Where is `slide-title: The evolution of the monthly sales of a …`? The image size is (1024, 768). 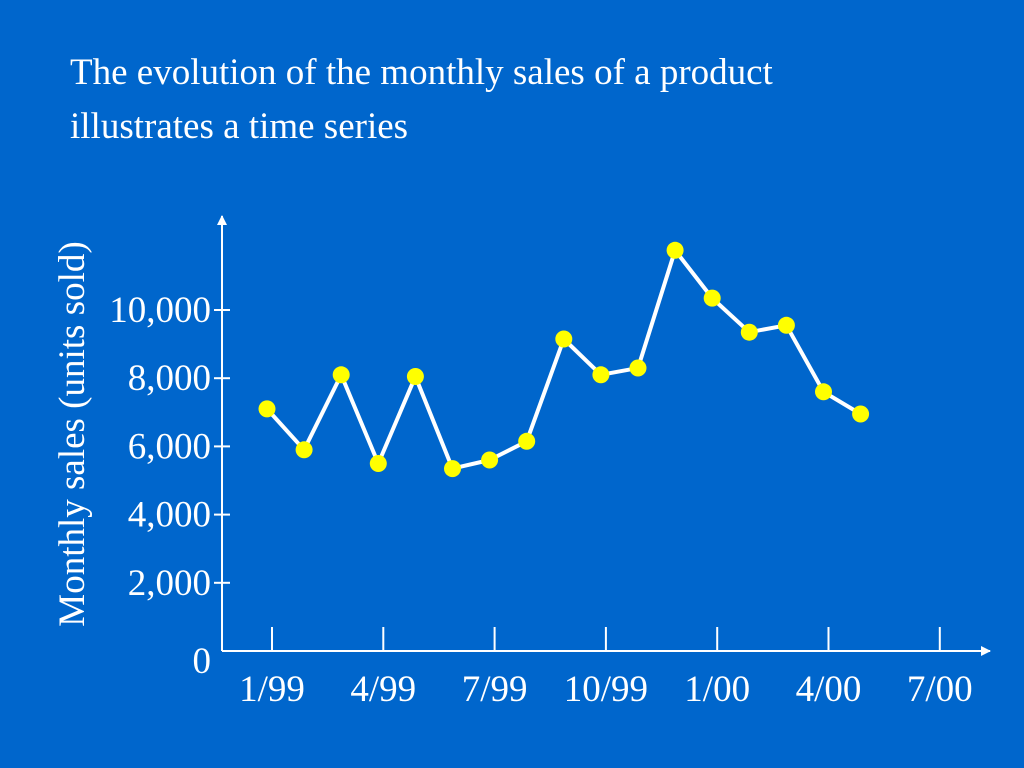 slide-title: The evolution of the monthly sales of a … is located at coordinates (530, 100).